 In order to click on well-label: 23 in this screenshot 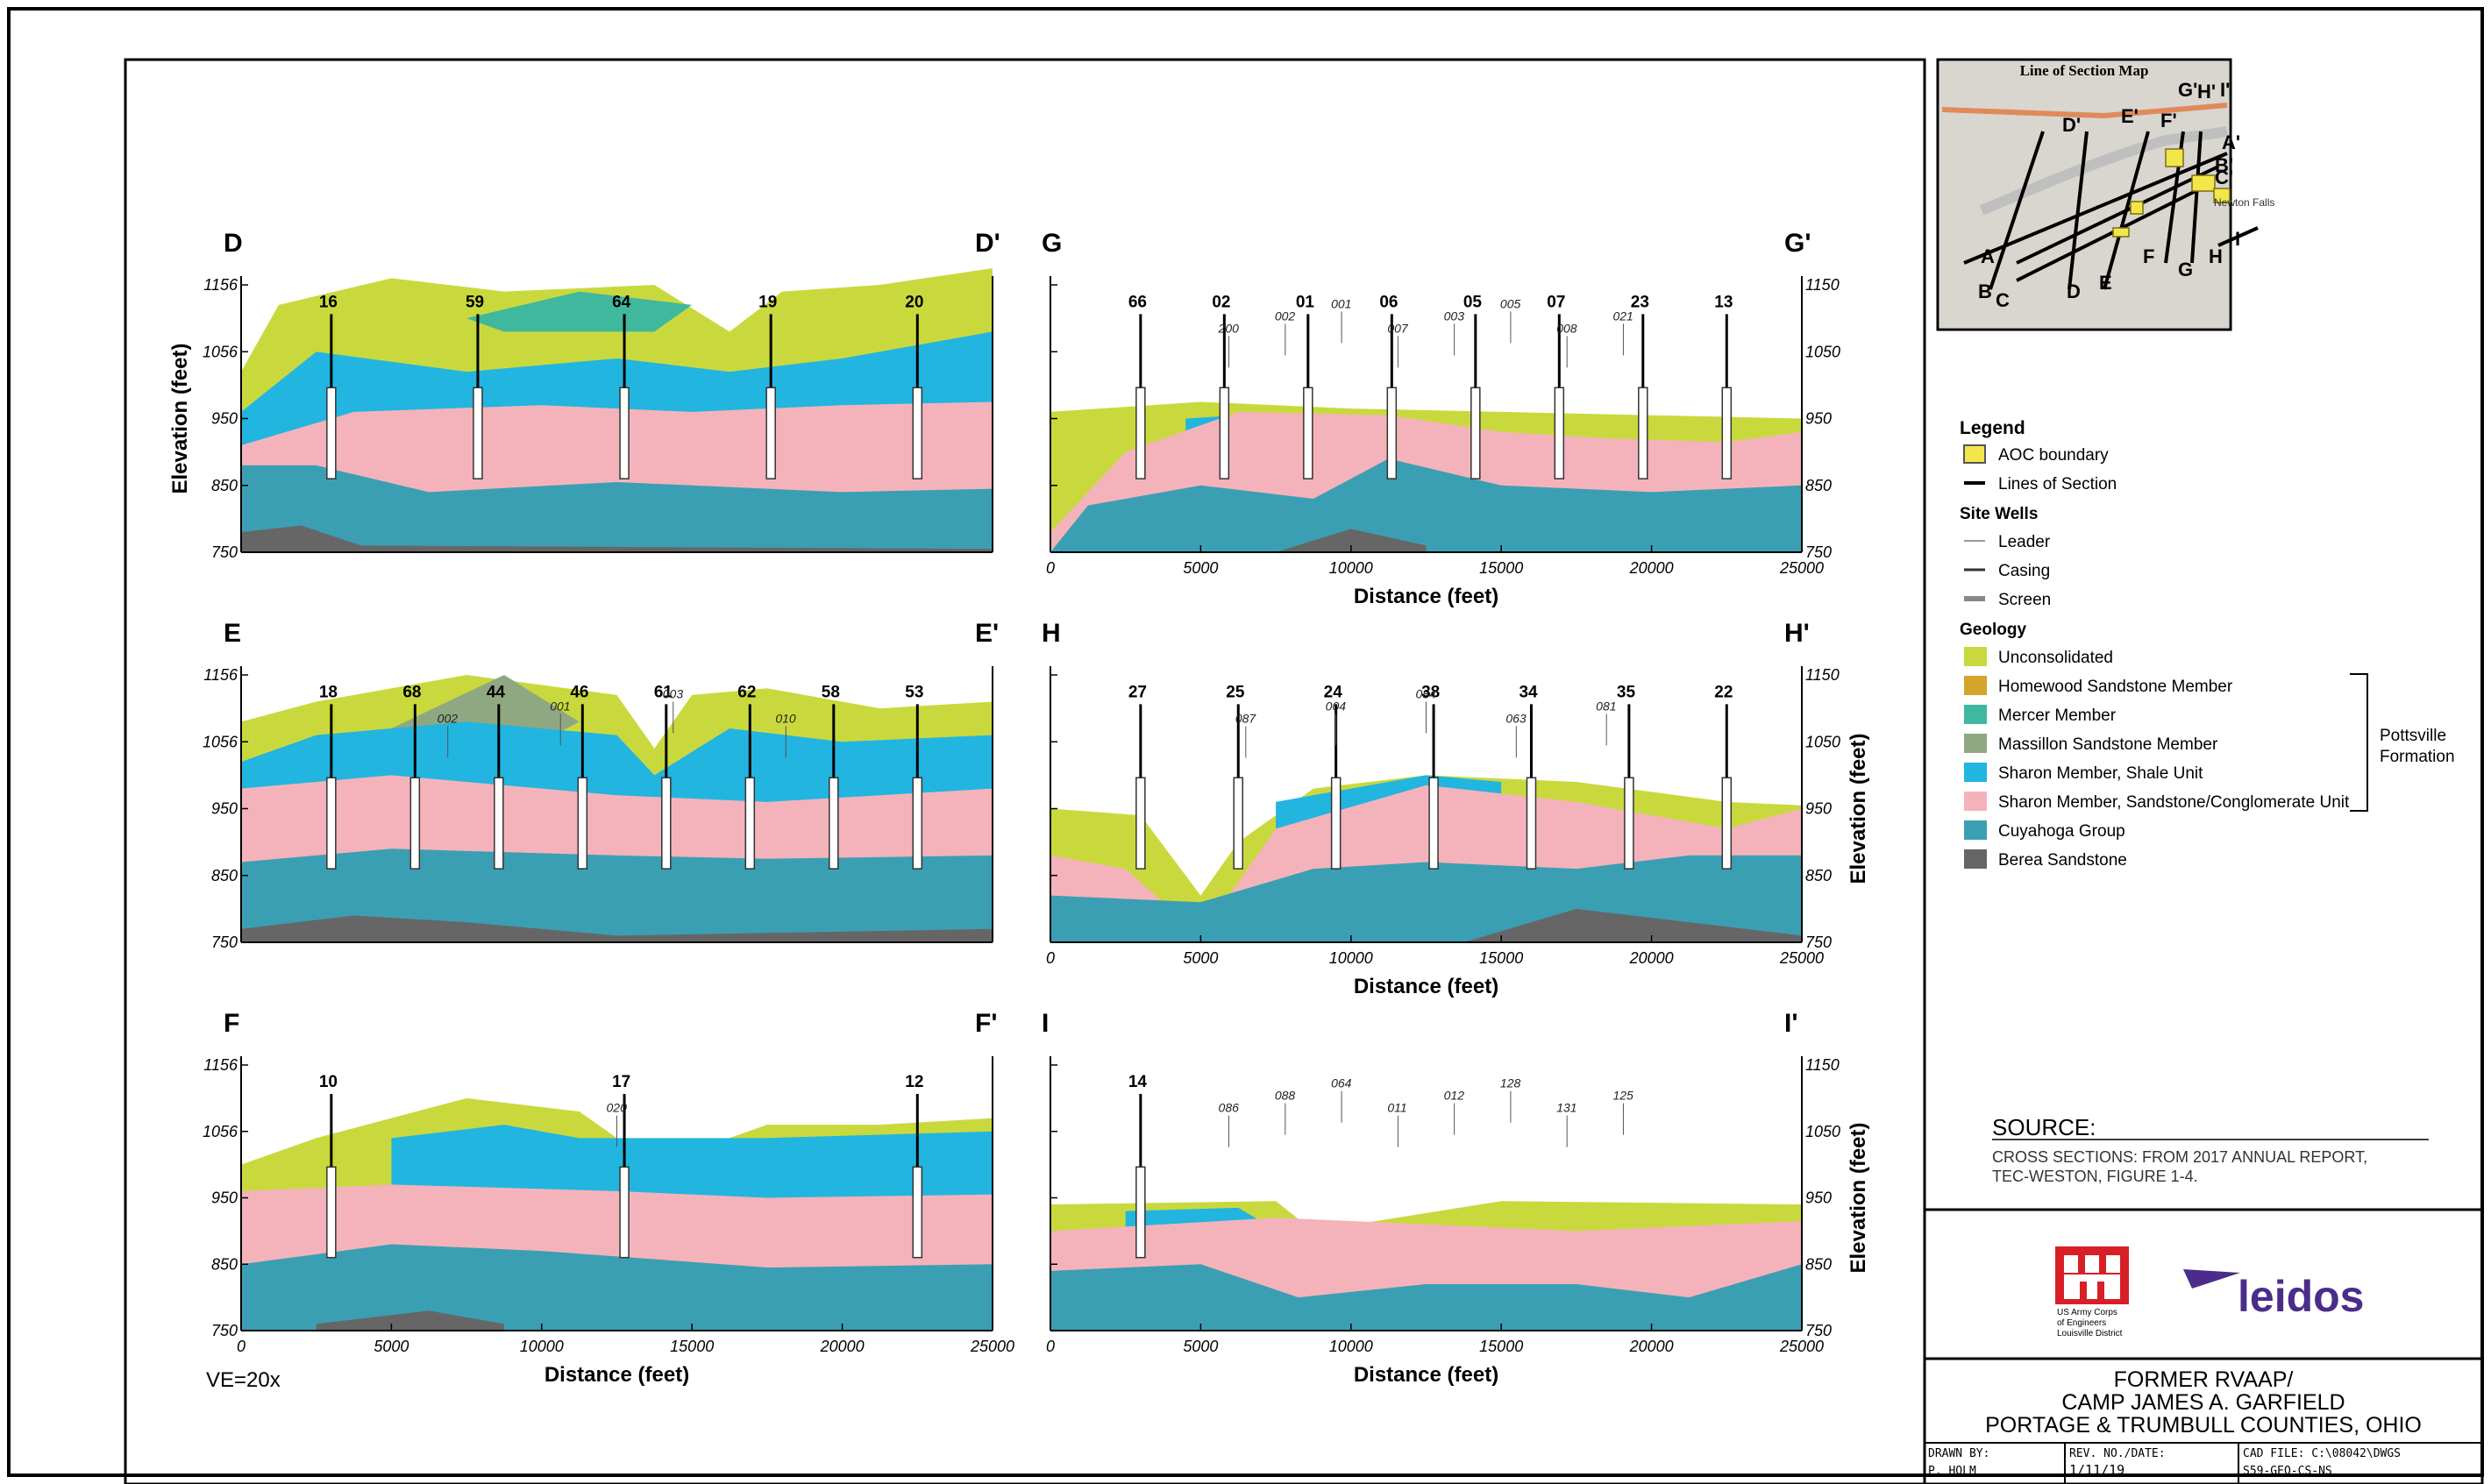, I will do `click(1640, 302)`.